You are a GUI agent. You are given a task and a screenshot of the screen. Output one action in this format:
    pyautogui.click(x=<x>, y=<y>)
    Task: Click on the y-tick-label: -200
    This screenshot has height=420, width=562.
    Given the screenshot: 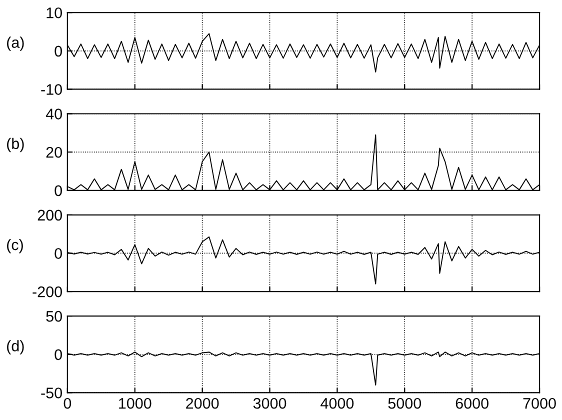 What is the action you would take?
    pyautogui.click(x=47, y=292)
    